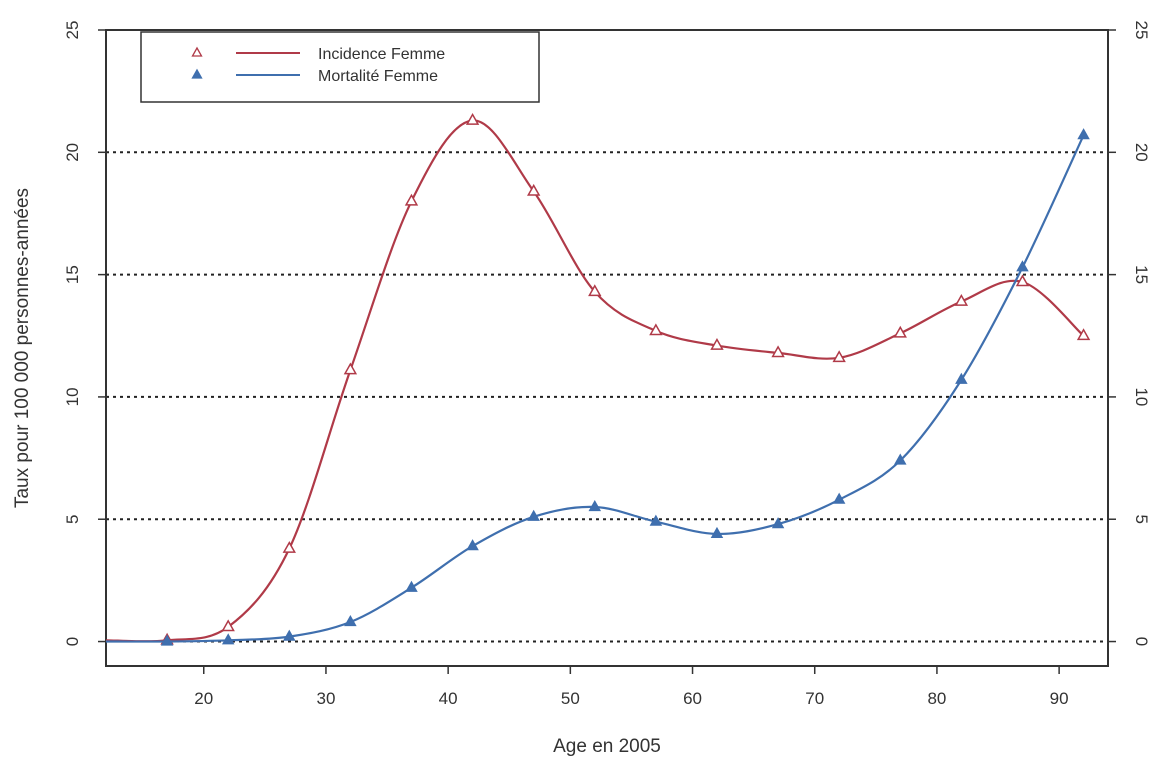 The height and width of the screenshot is (763, 1158). I want to click on y-tick-label-left: 10, so click(72, 396).